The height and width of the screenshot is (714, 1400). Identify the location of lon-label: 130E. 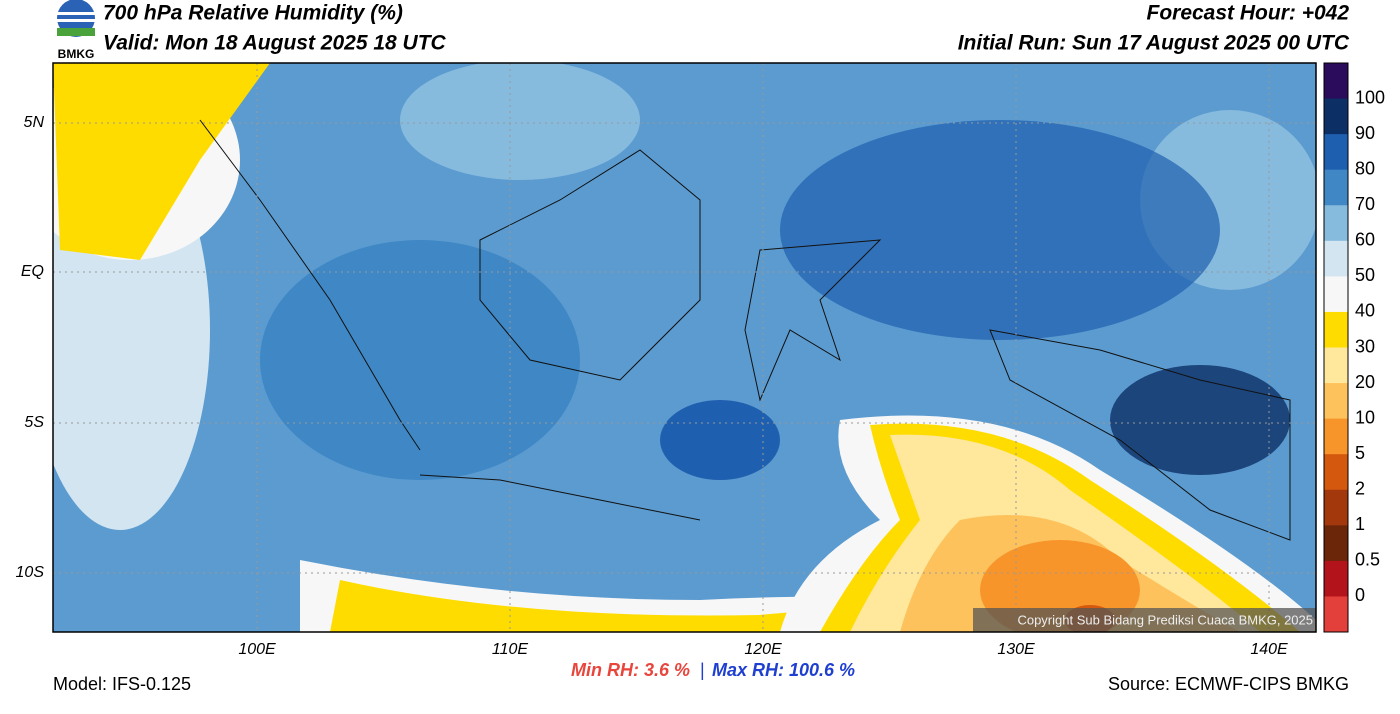
(1016, 649).